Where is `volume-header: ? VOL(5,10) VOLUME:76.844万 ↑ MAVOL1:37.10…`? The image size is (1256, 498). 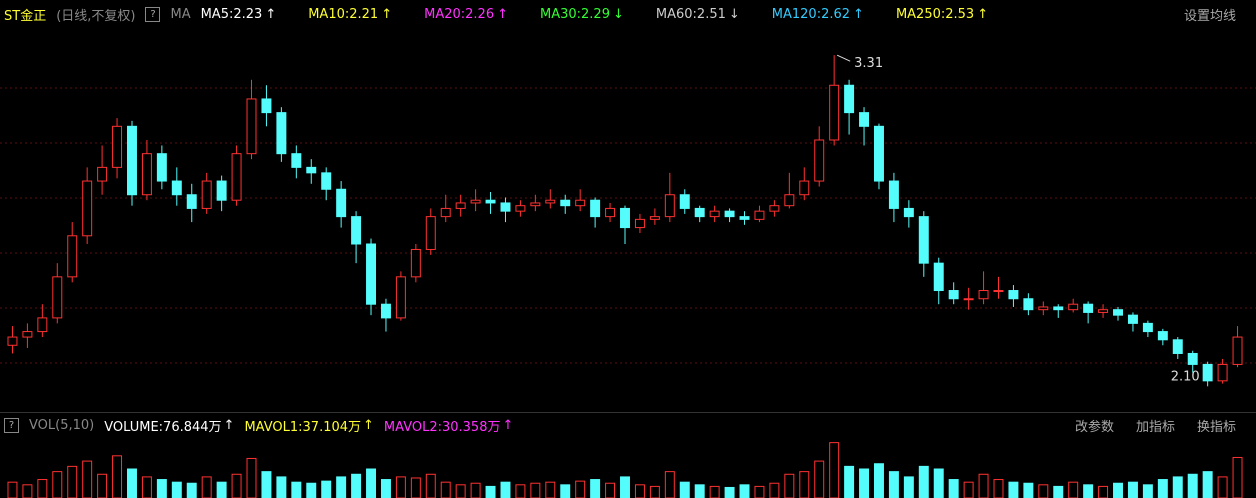 volume-header: ? VOL(5,10) VOLUME:76.844万 ↑ MAVOL1:37.10… is located at coordinates (628, 424).